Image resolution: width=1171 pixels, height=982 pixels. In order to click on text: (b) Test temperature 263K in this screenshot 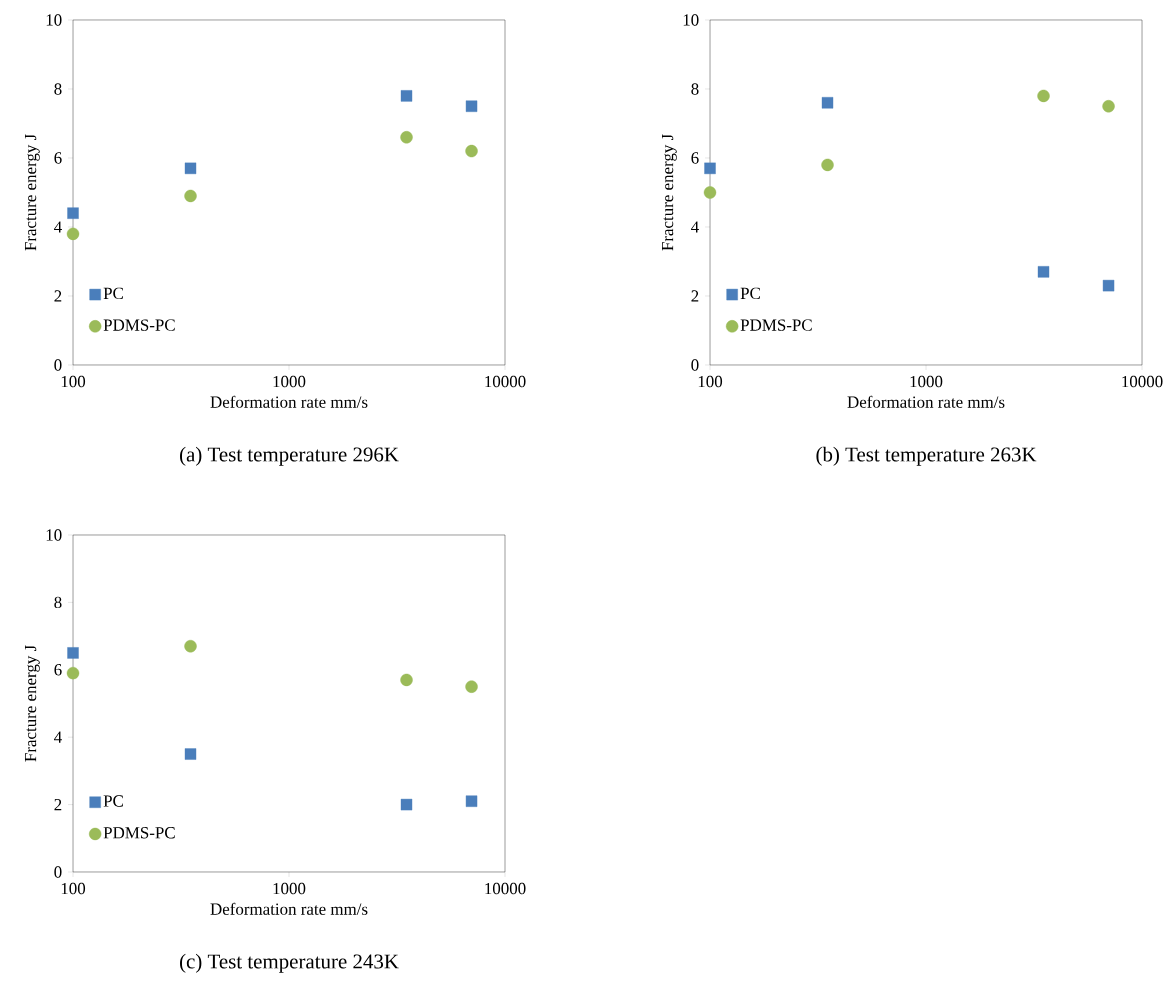, I will do `click(926, 456)`.